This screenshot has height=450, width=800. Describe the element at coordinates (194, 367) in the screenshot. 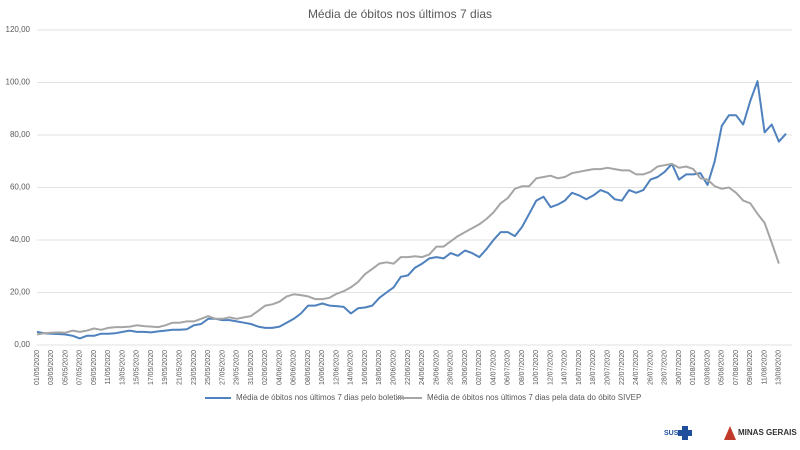

I see `x-tick-label: 23/05/2020` at that location.